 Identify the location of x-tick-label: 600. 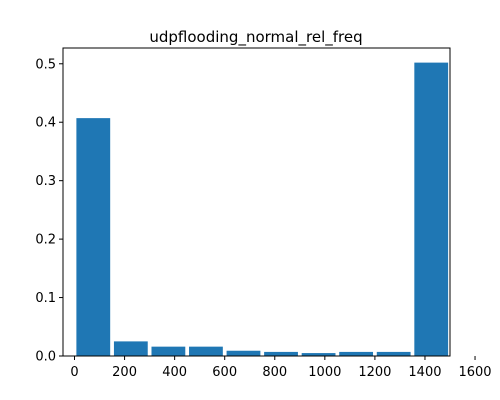
(224, 372).